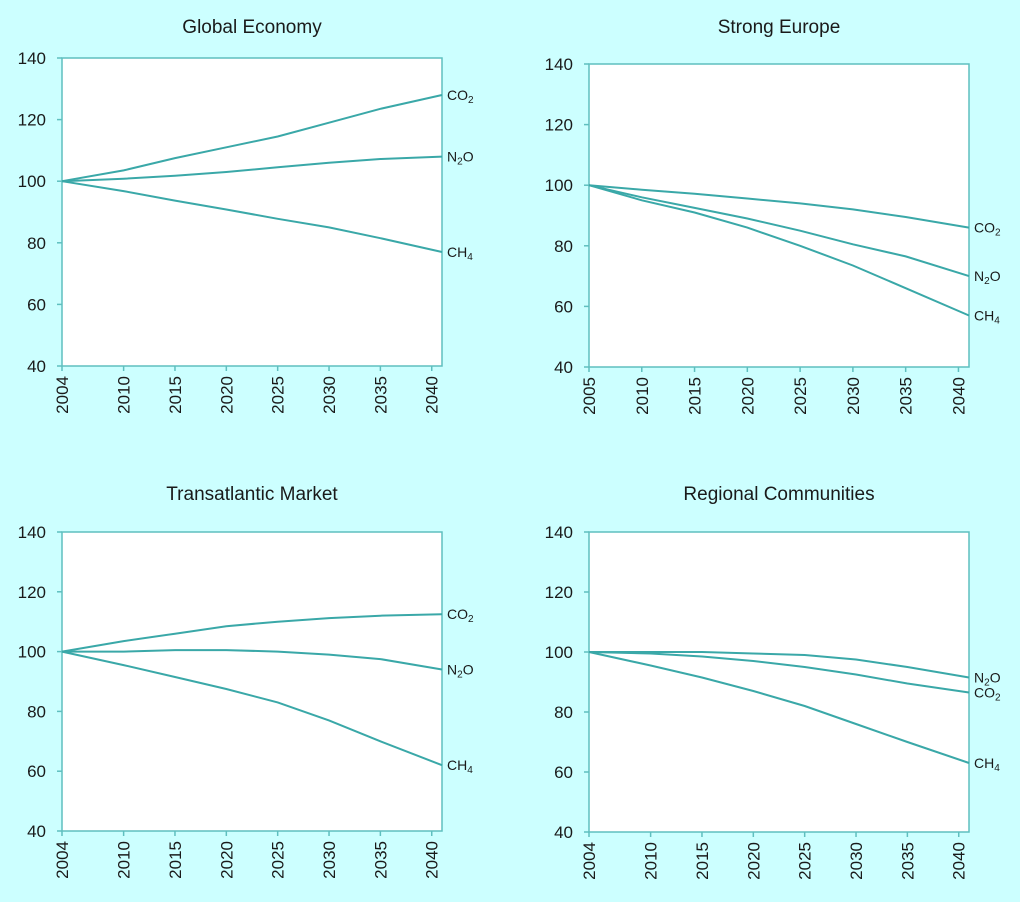 The image size is (1020, 902). What do you see at coordinates (252, 494) in the screenshot?
I see `chart-title: Transatlantic Market` at bounding box center [252, 494].